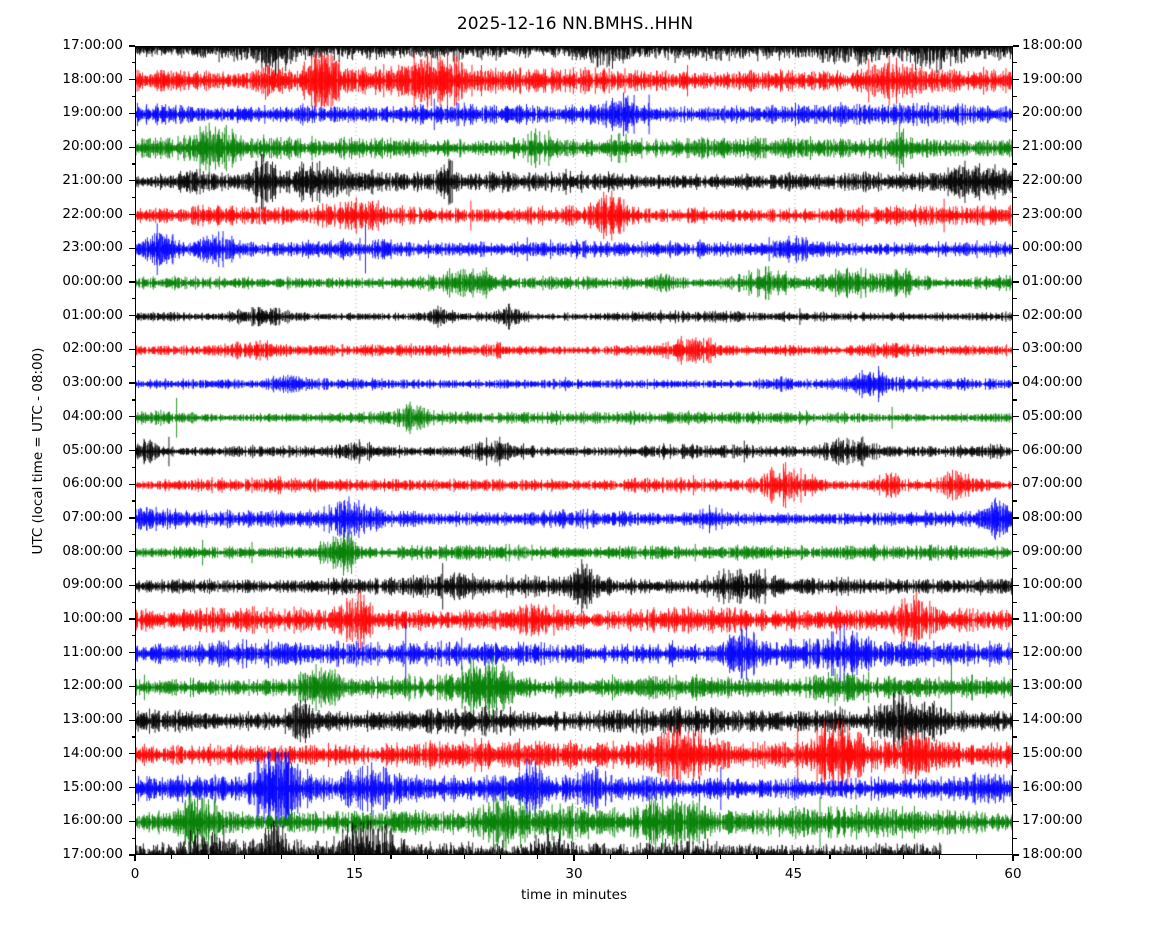 The width and height of the screenshot is (1150, 950). Describe the element at coordinates (92, 550) in the screenshot. I see `y-tick-label-left: 08:00:00` at that location.